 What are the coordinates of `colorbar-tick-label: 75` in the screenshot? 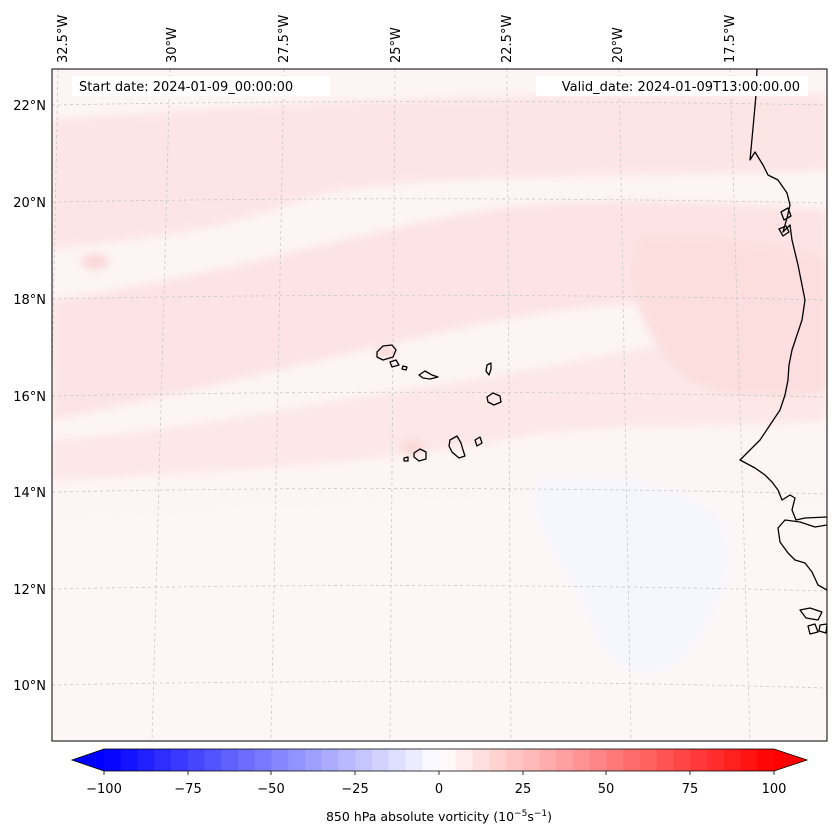 It's located at (690, 789).